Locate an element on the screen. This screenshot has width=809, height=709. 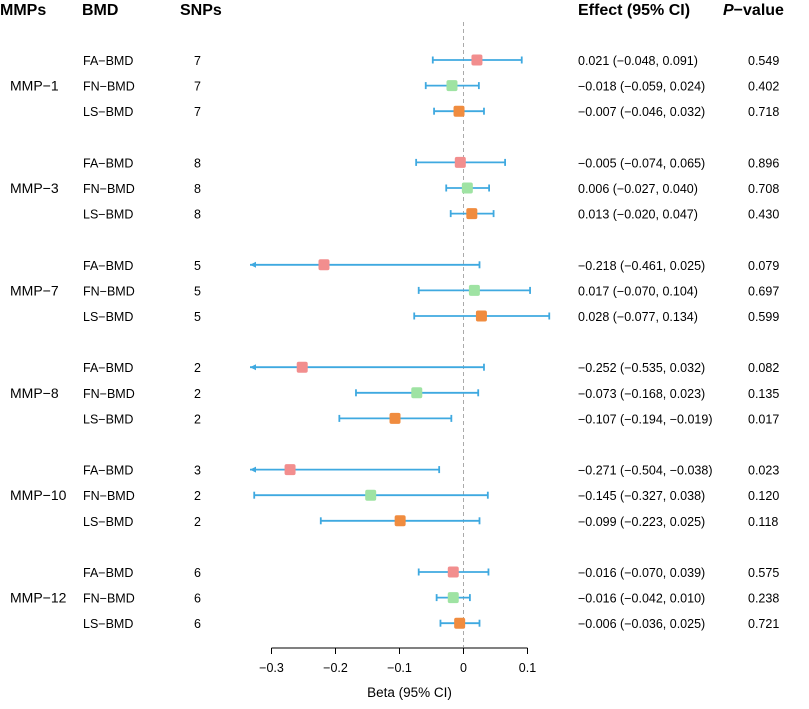
header-bmd: BMD is located at coordinates (100, 10).